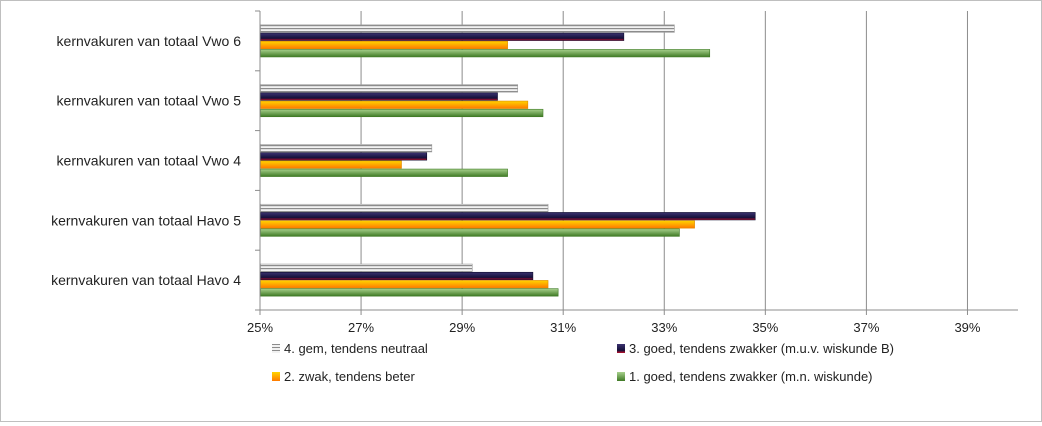 Image resolution: width=1042 pixels, height=426 pixels. What do you see at coordinates (765, 327) in the screenshot?
I see `tick-label-x-5: 35%` at bounding box center [765, 327].